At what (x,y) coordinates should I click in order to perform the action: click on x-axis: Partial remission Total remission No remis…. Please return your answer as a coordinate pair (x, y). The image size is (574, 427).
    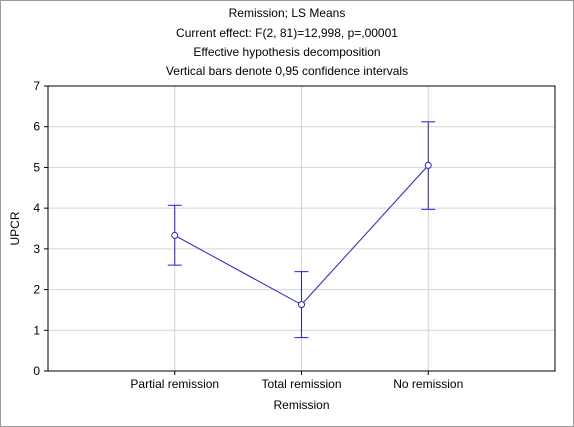
    Looking at the image, I should click on (296, 381).